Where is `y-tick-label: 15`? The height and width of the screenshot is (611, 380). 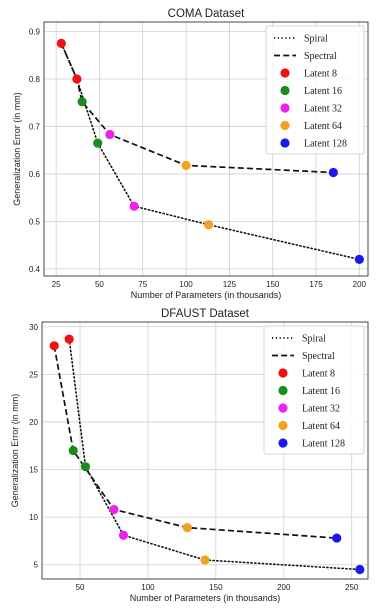 y-tick-label: 15 is located at coordinates (33, 470).